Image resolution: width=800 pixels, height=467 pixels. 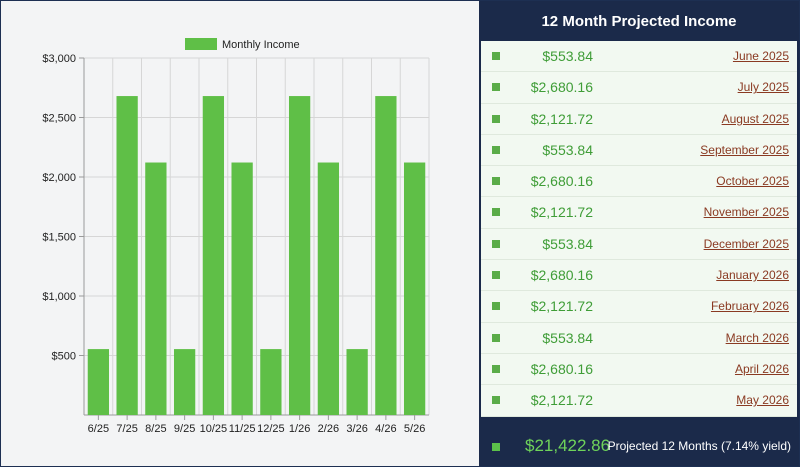 I want to click on income-row: $2,121.72 November 2025, so click(x=639, y=213).